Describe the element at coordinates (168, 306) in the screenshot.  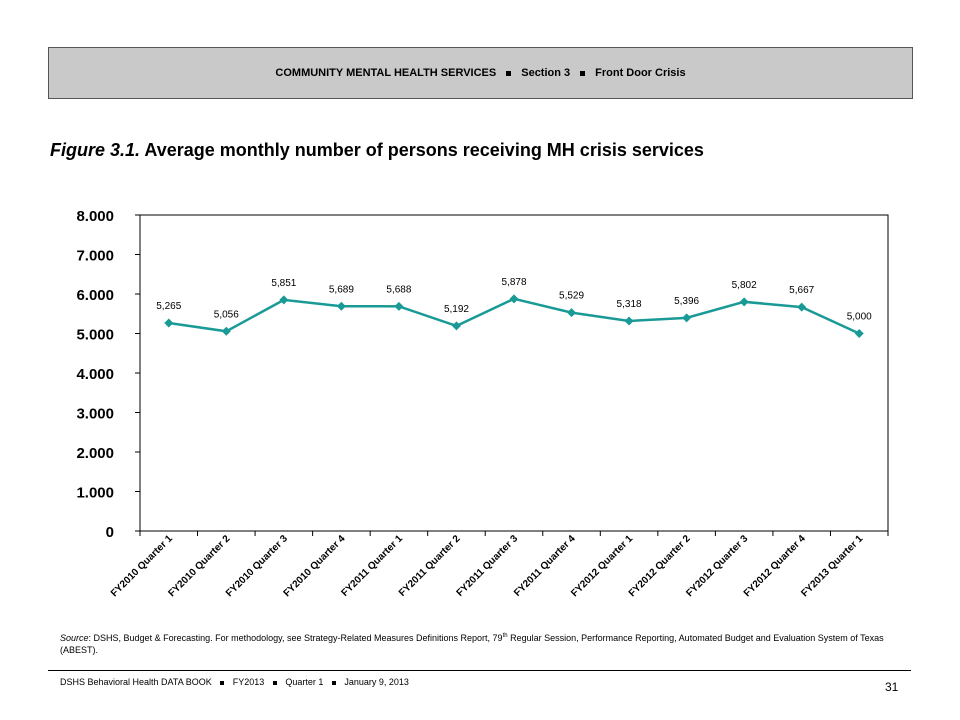
I see `data-label: 5,265` at that location.